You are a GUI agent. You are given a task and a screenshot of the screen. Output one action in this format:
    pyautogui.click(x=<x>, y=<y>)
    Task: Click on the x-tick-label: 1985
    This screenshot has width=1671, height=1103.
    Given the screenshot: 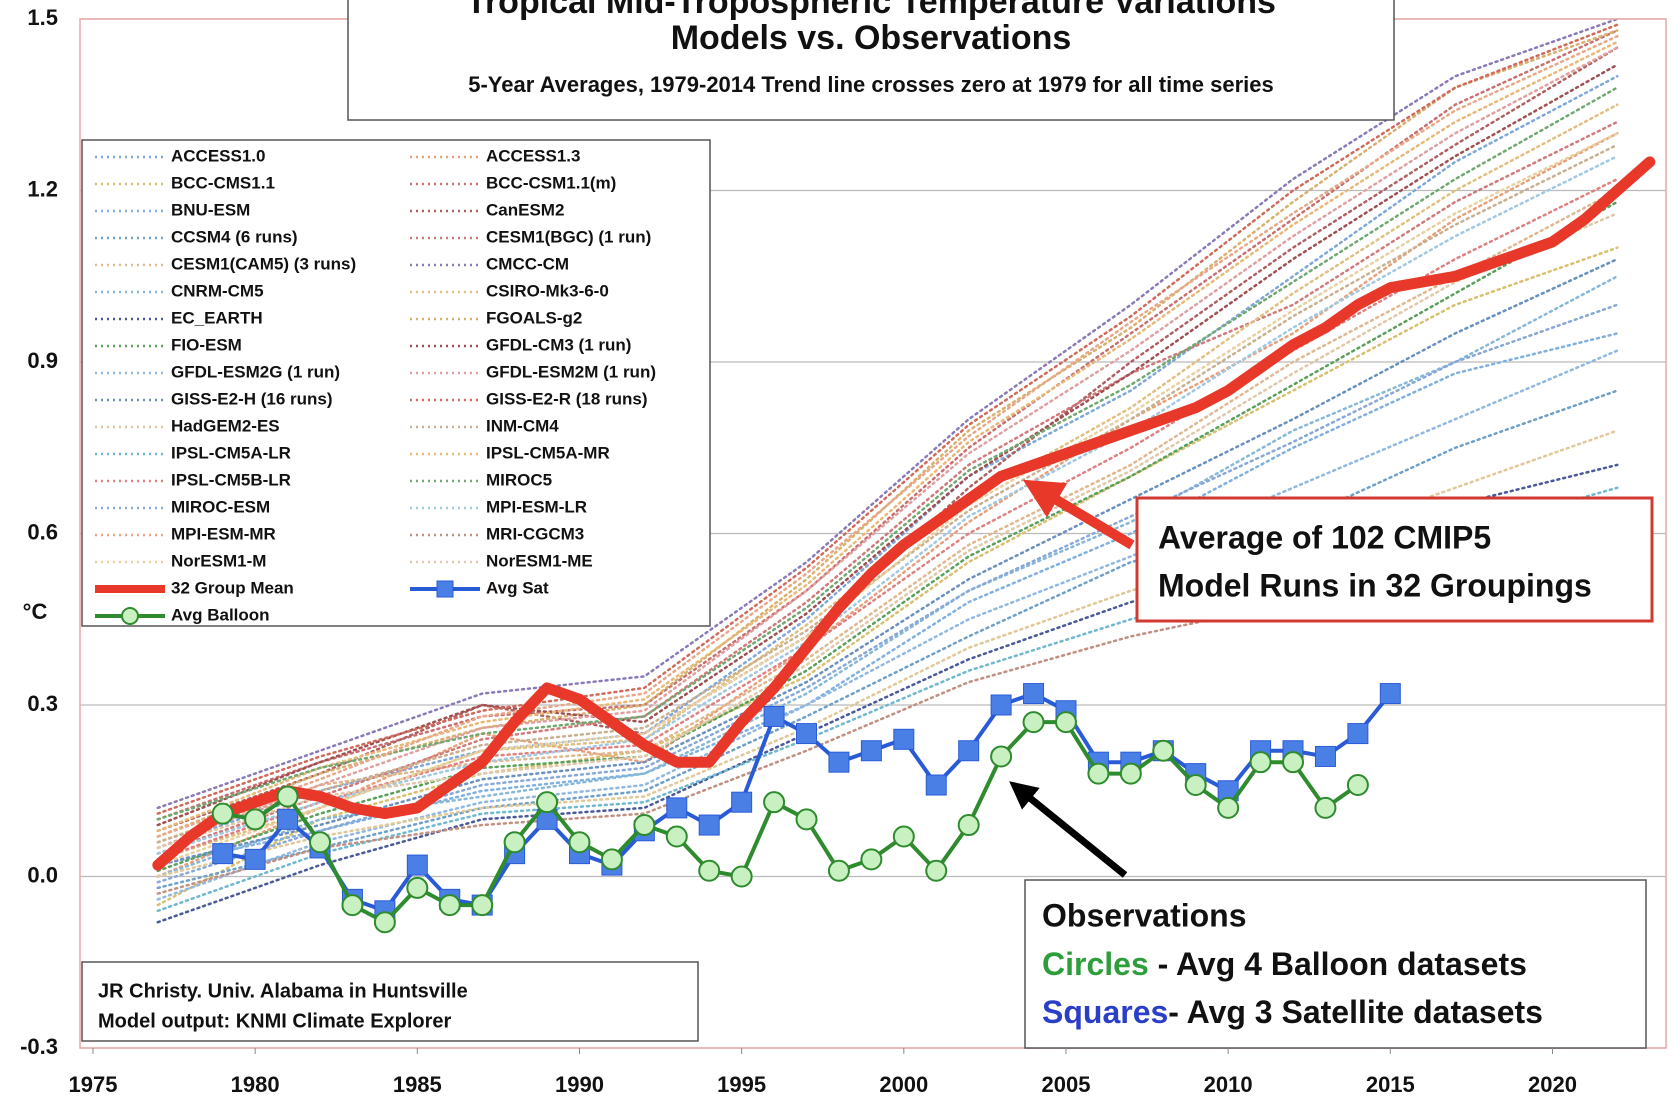 What is the action you would take?
    pyautogui.click(x=417, y=1084)
    